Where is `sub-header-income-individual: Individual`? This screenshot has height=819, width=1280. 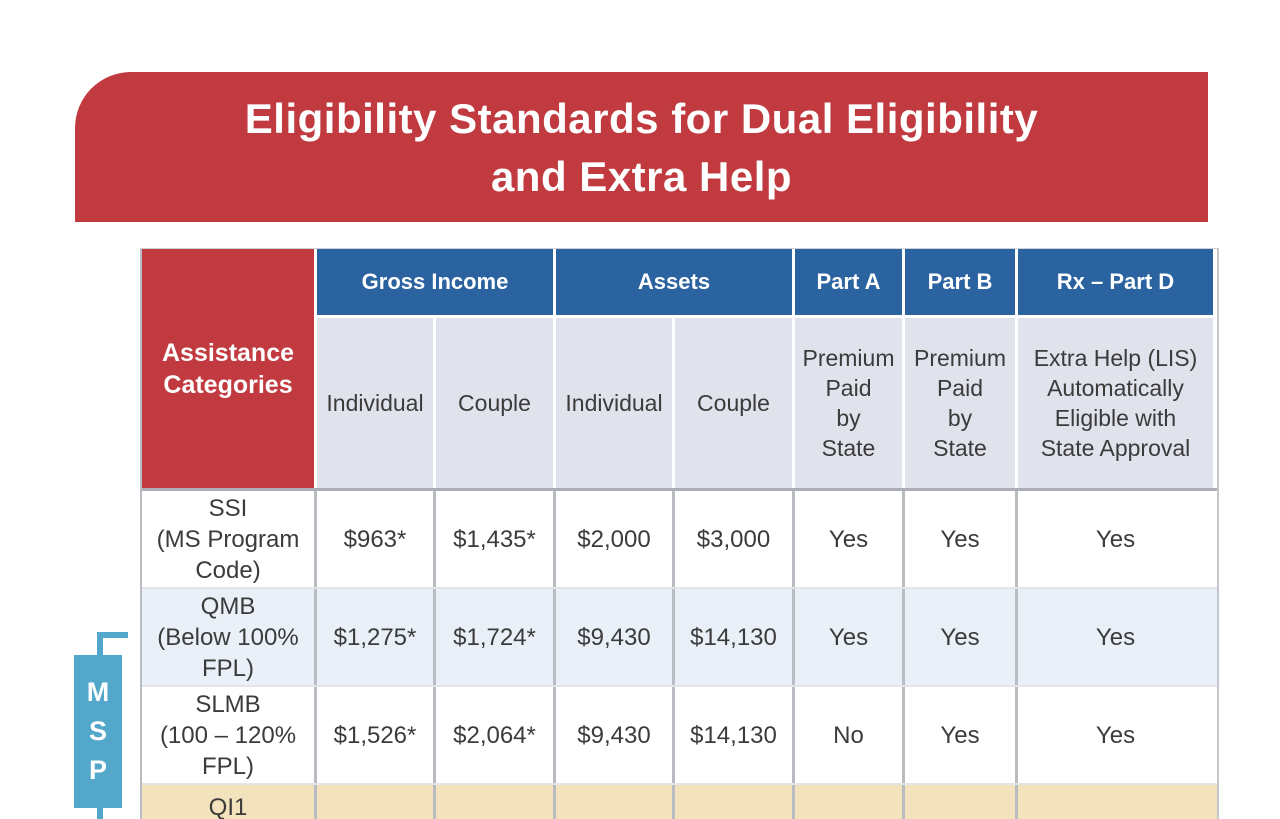
sub-header-income-individual: Individual is located at coordinates (376, 403).